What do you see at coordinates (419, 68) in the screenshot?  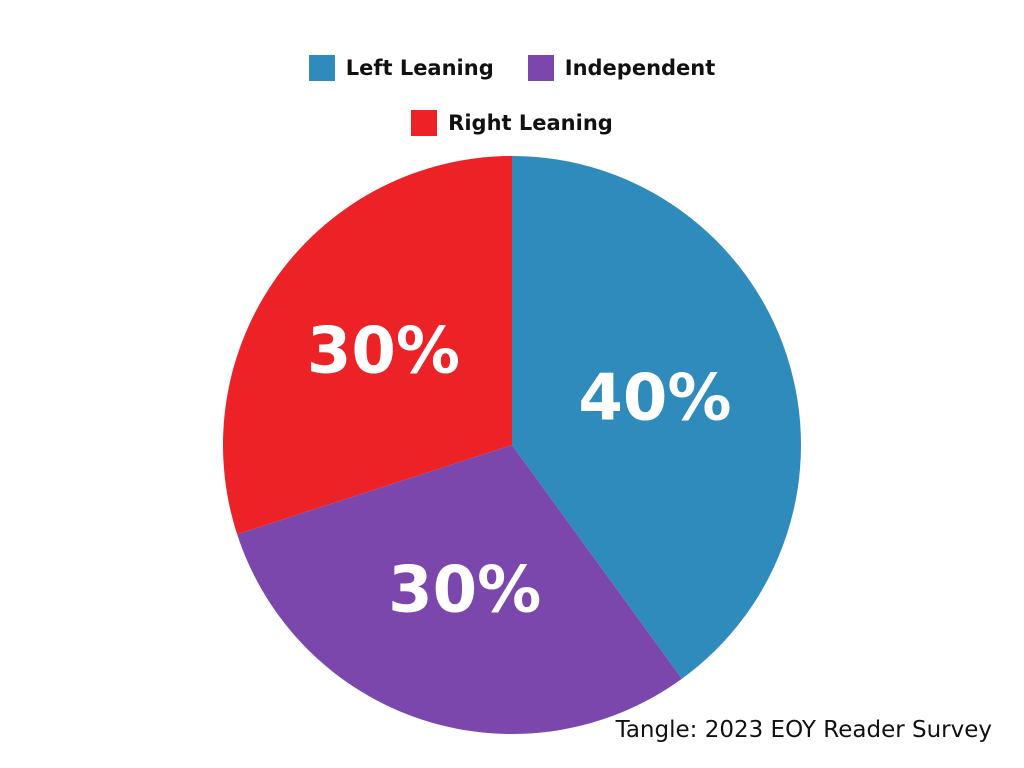 I see `legend-label-left-leaning: Left Leaning` at bounding box center [419, 68].